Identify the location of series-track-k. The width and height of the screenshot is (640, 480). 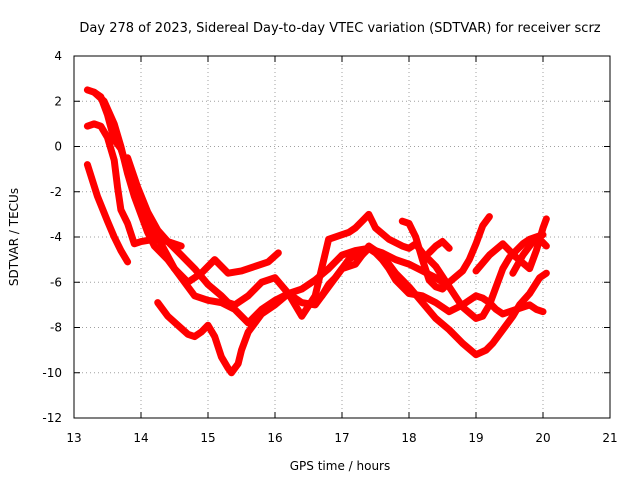
(529, 256).